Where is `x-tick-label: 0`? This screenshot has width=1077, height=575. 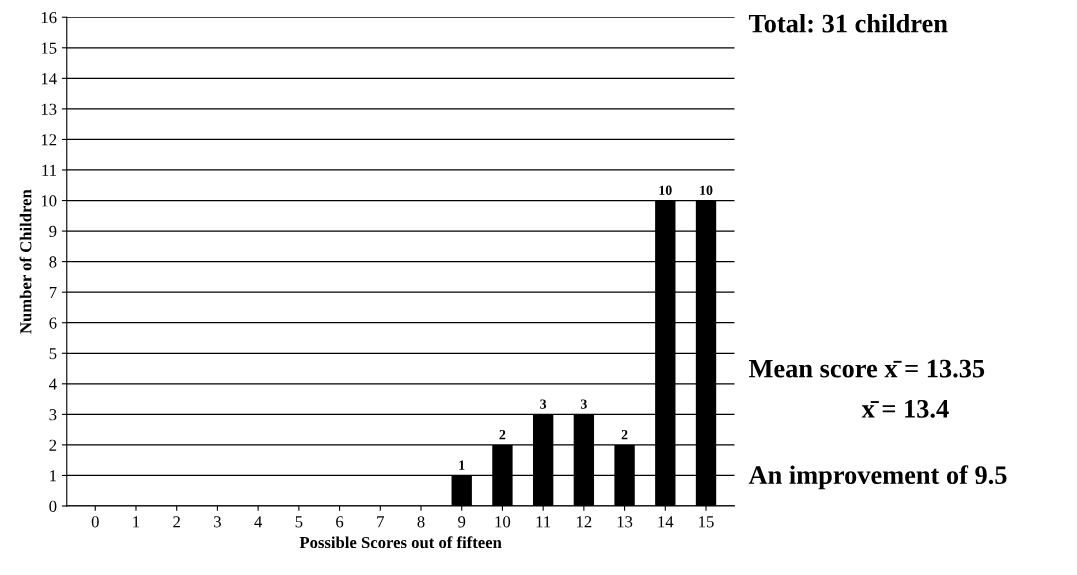
x-tick-label: 0 is located at coordinates (95, 522).